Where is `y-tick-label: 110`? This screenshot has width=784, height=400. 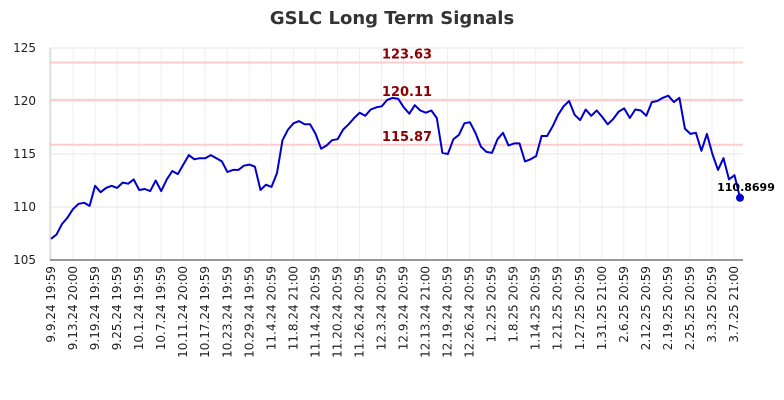 y-tick-label: 110 is located at coordinates (24, 207).